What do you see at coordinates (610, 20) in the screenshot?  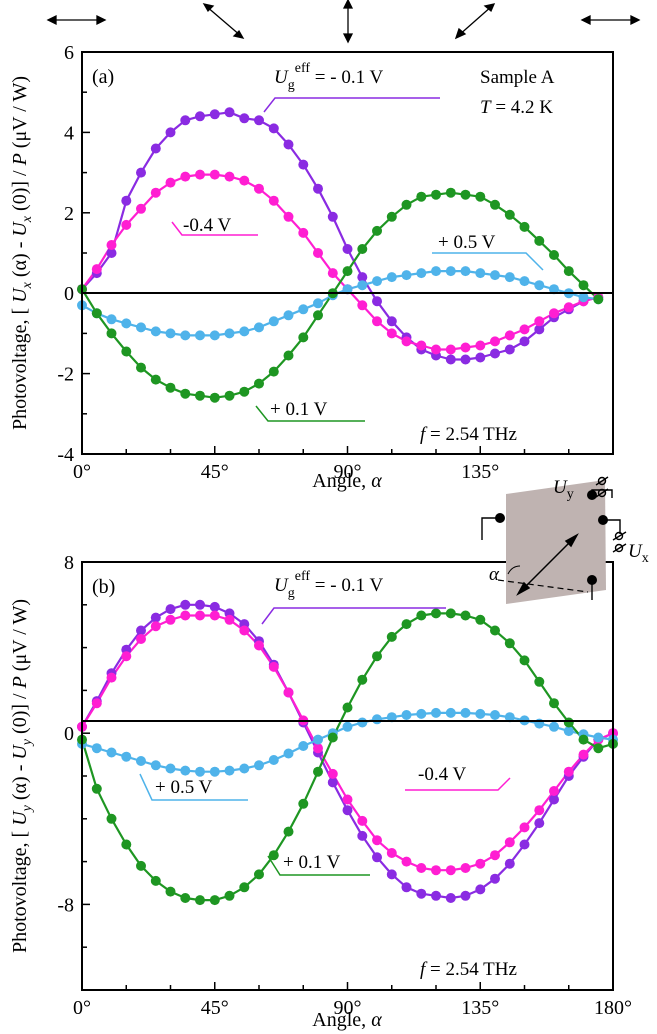 I see `polarization-arrow-horizontal-right` at bounding box center [610, 20].